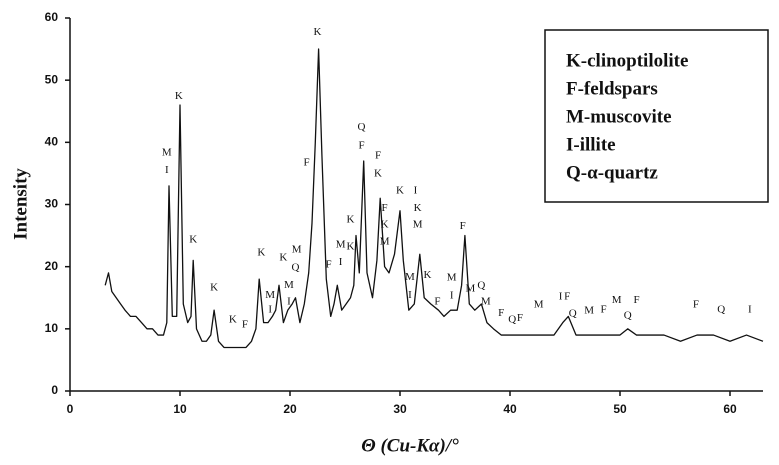  What do you see at coordinates (290, 409) in the screenshot?
I see `x-tick-label: 20` at bounding box center [290, 409].